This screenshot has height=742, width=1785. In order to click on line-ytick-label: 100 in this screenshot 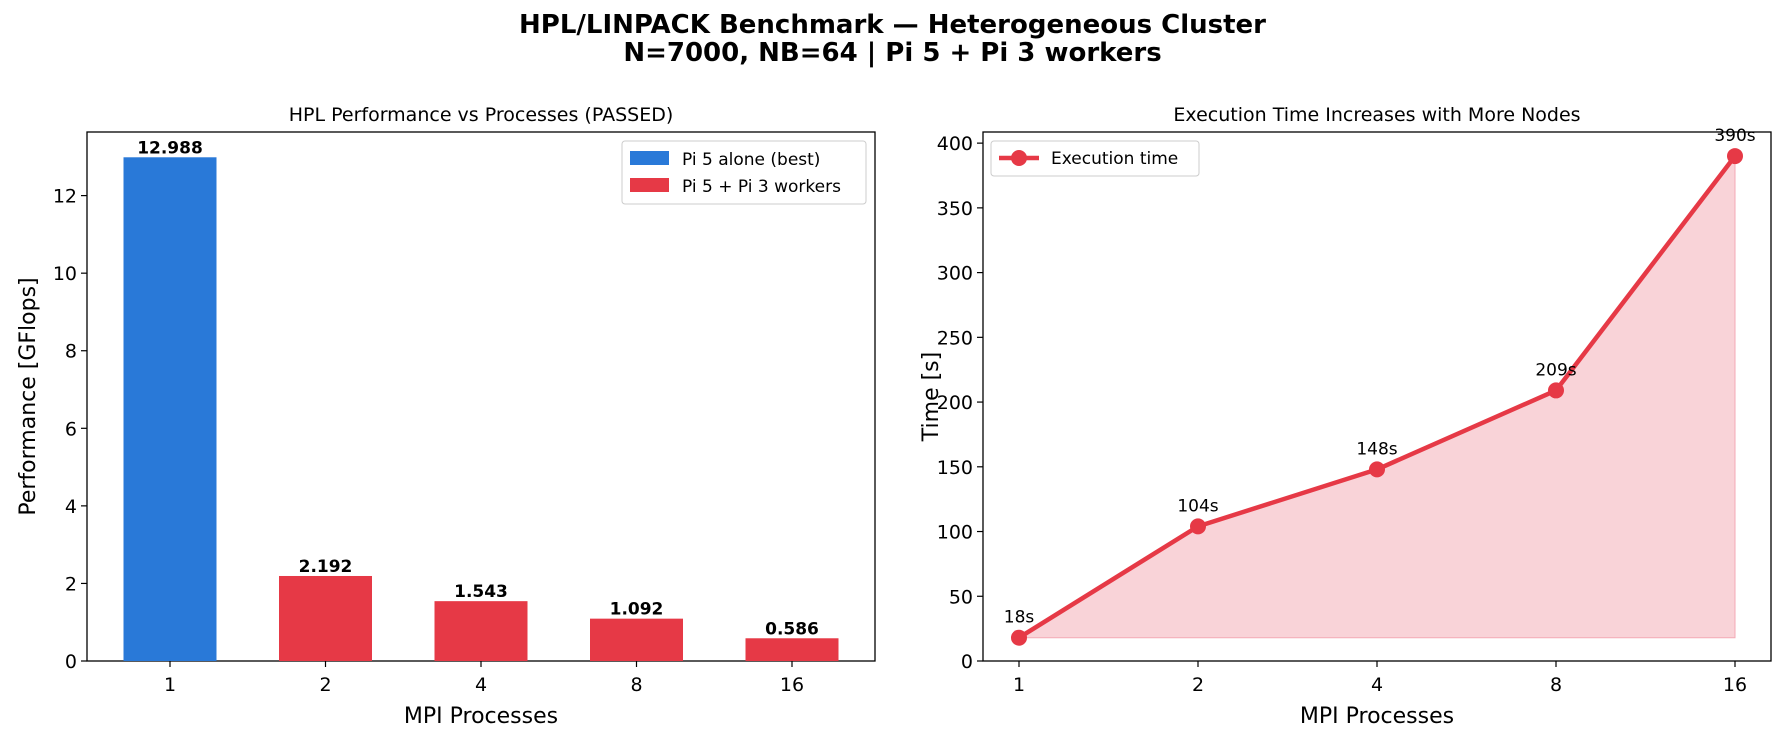, I will do `click(955, 533)`.